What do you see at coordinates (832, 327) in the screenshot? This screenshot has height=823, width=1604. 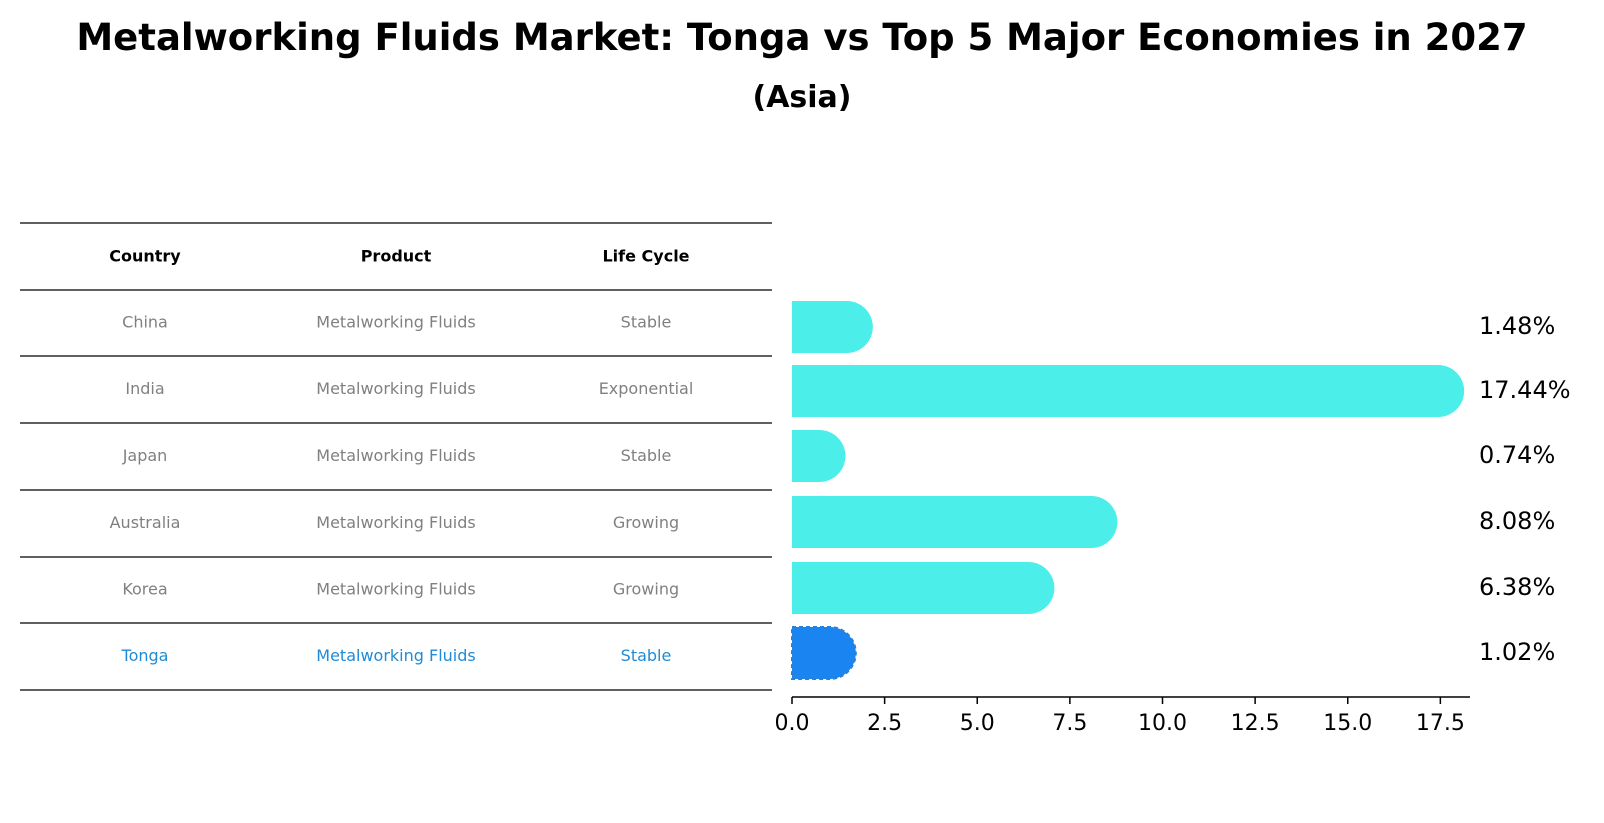 I see `bar-china` at bounding box center [832, 327].